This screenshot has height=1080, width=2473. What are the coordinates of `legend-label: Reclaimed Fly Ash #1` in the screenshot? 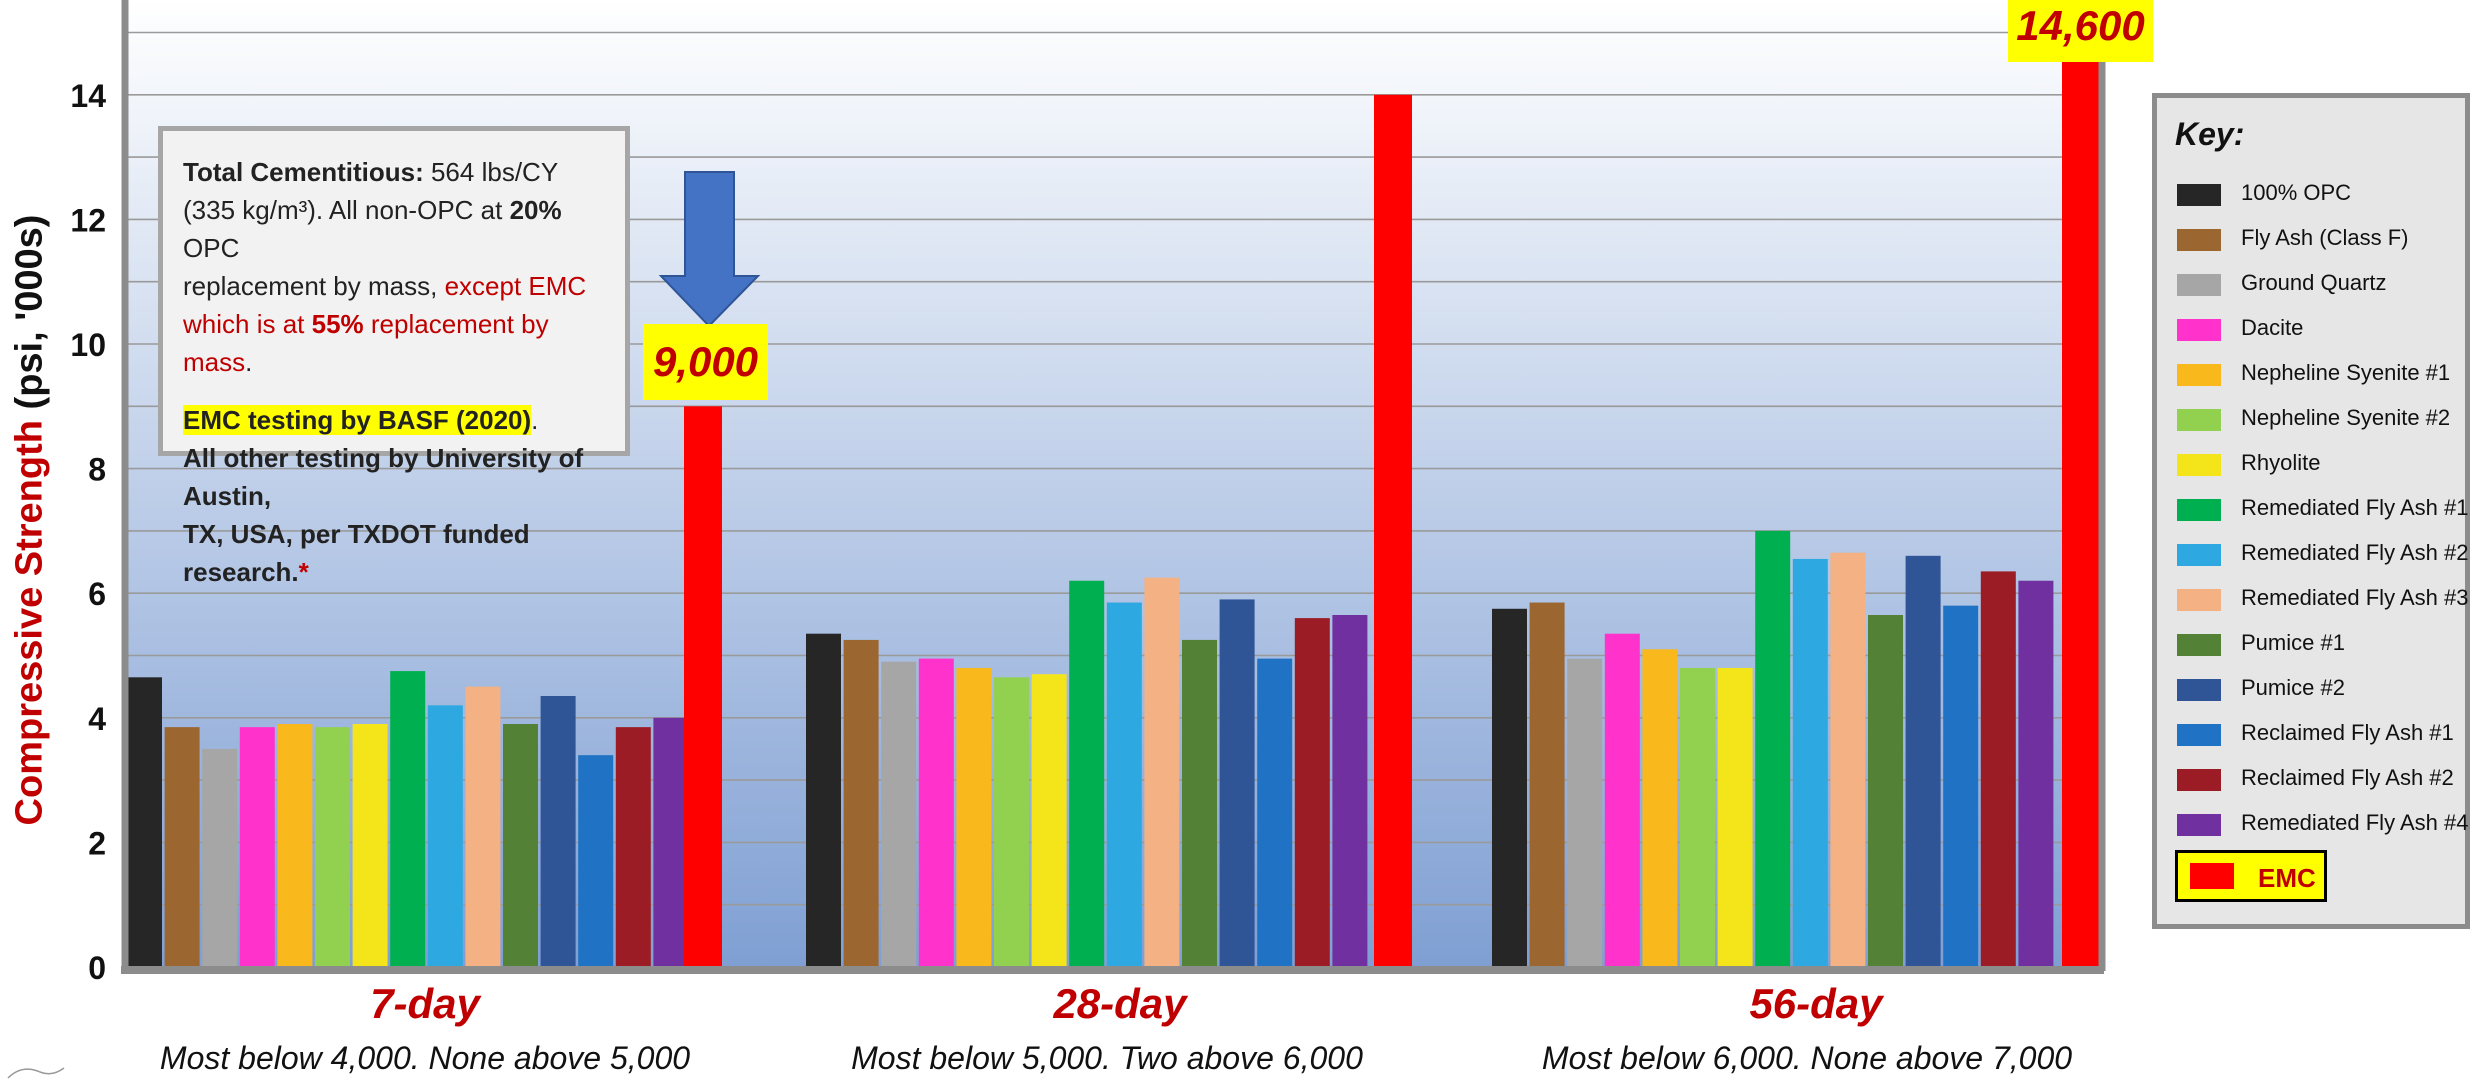 It's located at (2347, 732).